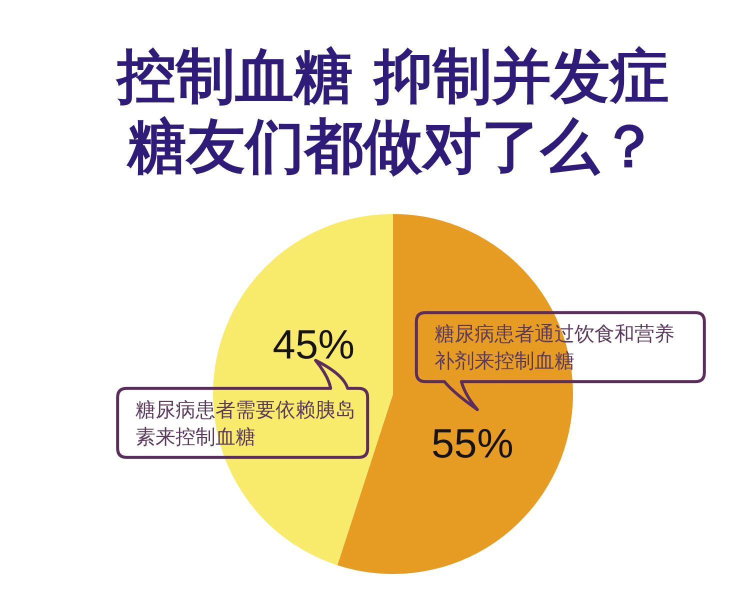 Image resolution: width=750 pixels, height=593 pixels. What do you see at coordinates (393, 146) in the screenshot?
I see `subtitle: 糖友们都做对了么？` at bounding box center [393, 146].